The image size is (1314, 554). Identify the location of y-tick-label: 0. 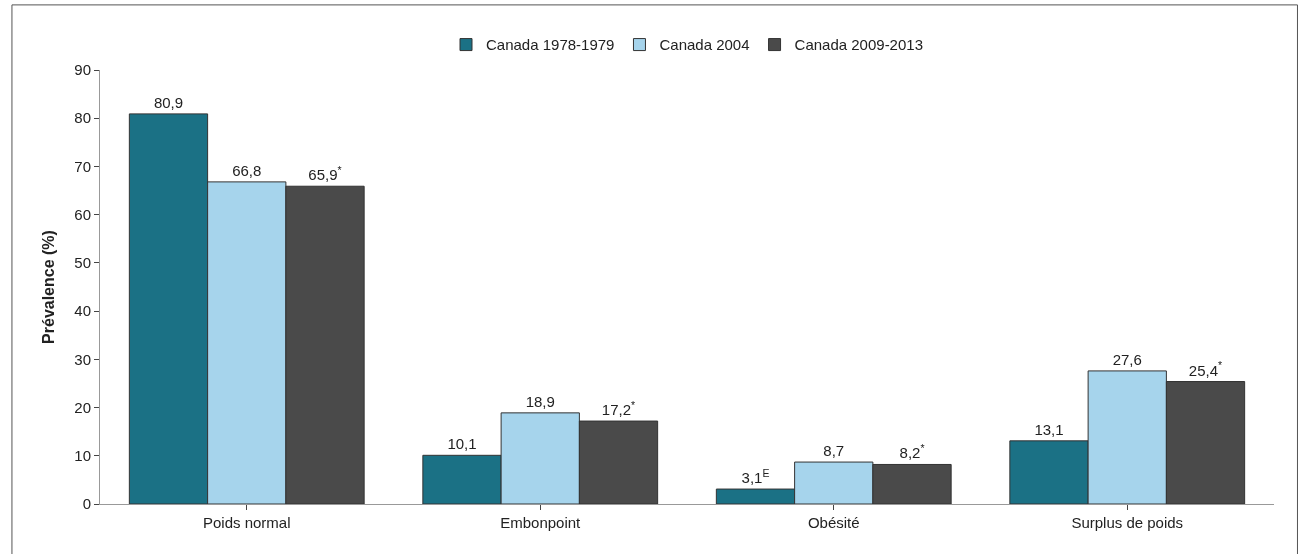
(86, 504).